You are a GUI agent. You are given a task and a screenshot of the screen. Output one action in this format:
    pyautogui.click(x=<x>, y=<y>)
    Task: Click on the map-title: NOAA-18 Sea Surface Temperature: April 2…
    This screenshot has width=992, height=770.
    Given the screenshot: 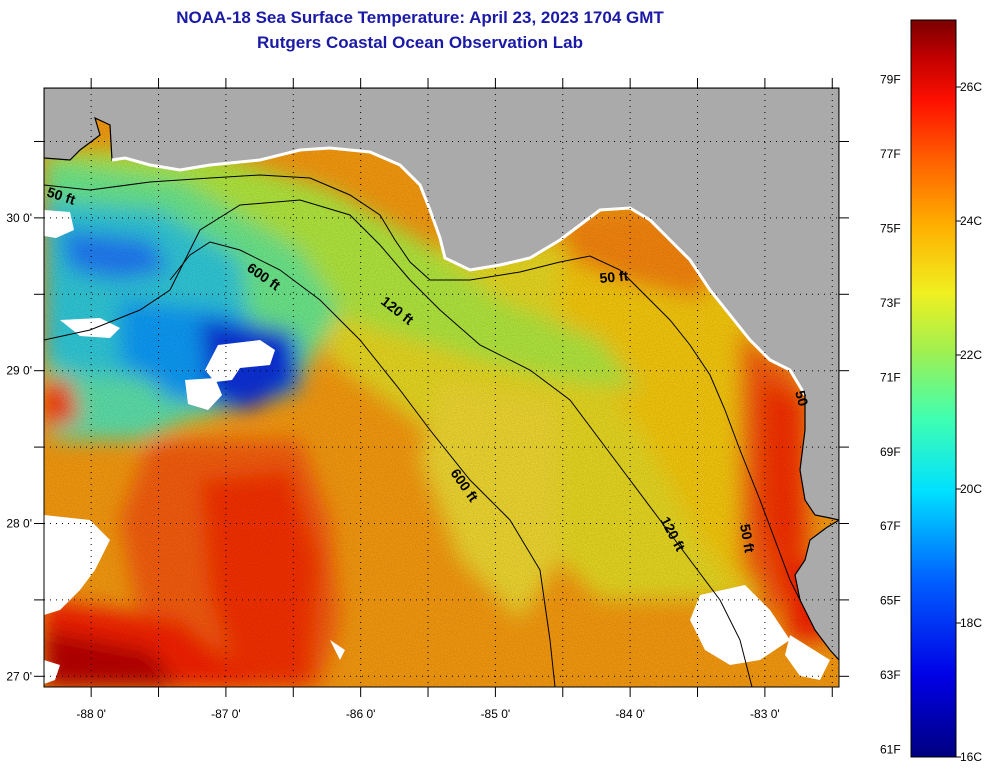 What is the action you would take?
    pyautogui.click(x=420, y=17)
    